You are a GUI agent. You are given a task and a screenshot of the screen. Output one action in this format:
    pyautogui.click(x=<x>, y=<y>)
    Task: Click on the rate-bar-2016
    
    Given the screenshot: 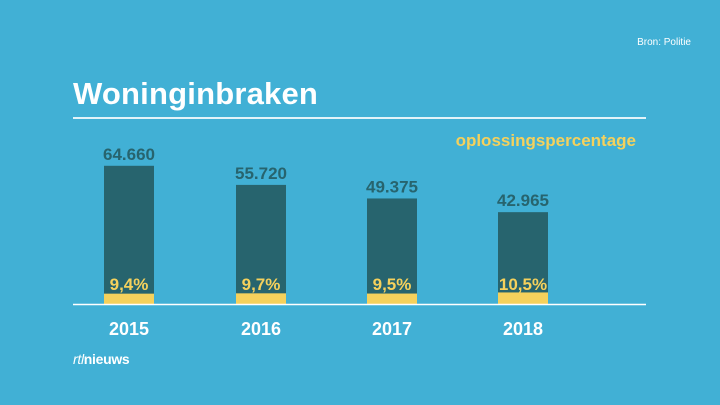 What is the action you would take?
    pyautogui.click(x=261, y=298)
    